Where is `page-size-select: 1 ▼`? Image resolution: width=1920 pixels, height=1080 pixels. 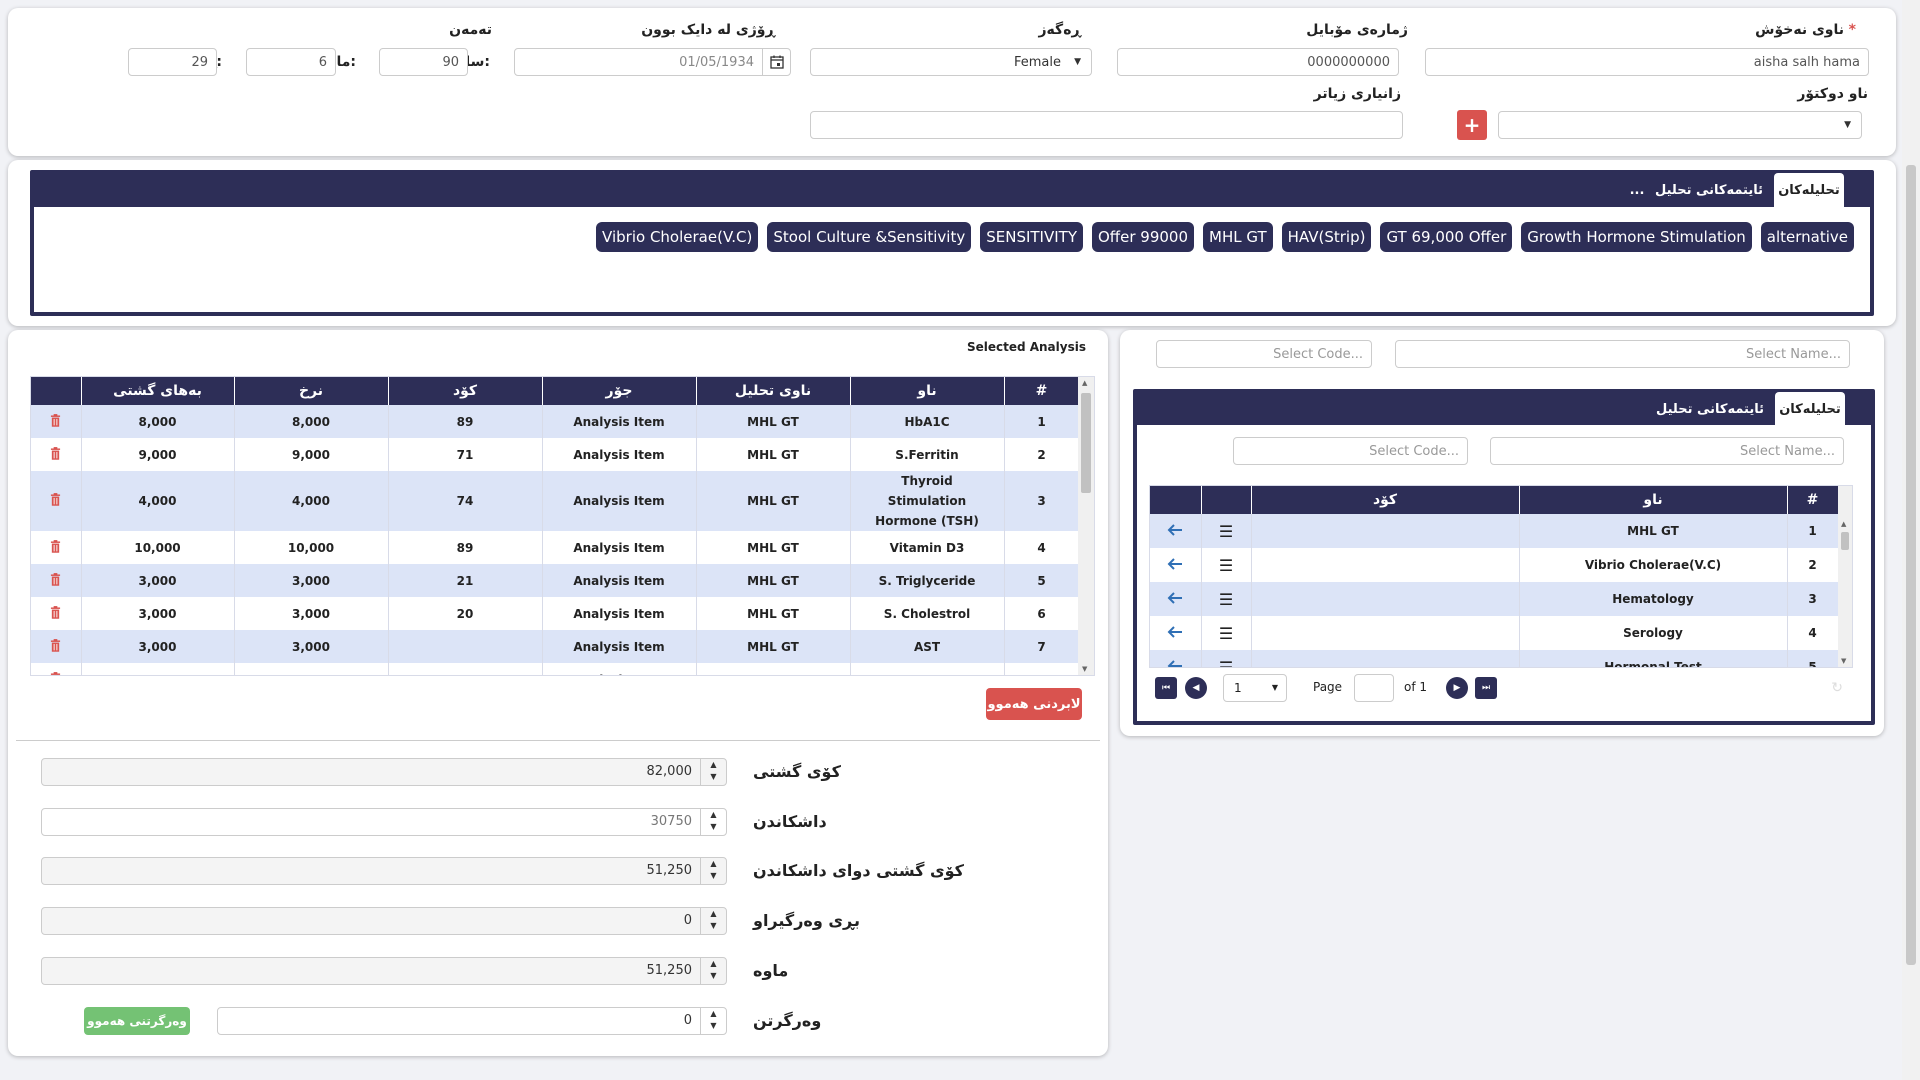
page-size-select: 1 ▼ is located at coordinates (1255, 688).